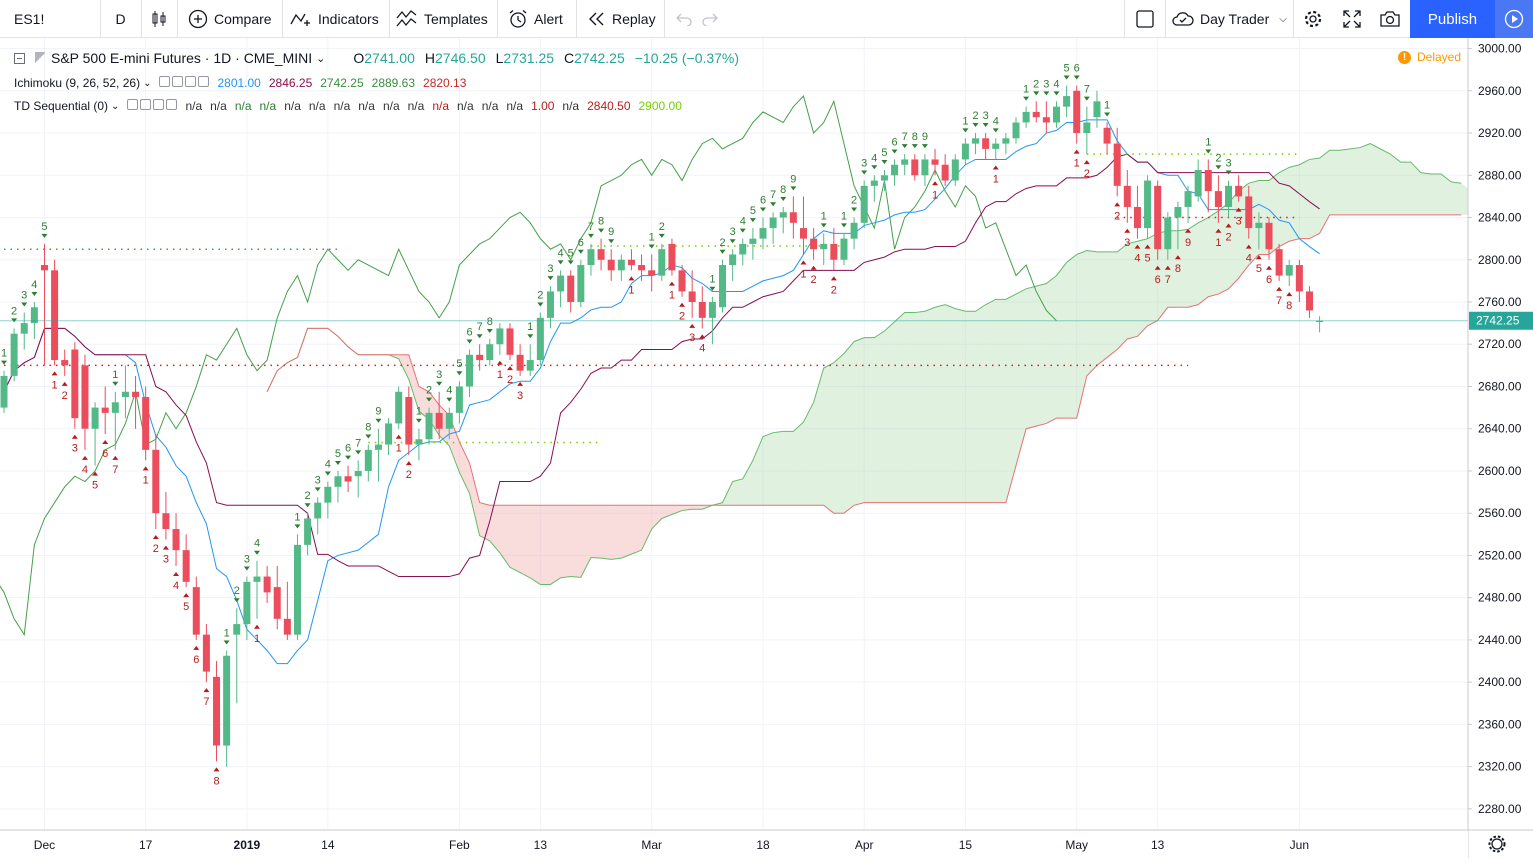 The image size is (1533, 863). What do you see at coordinates (1183, 19) in the screenshot?
I see `cloud-icon` at bounding box center [1183, 19].